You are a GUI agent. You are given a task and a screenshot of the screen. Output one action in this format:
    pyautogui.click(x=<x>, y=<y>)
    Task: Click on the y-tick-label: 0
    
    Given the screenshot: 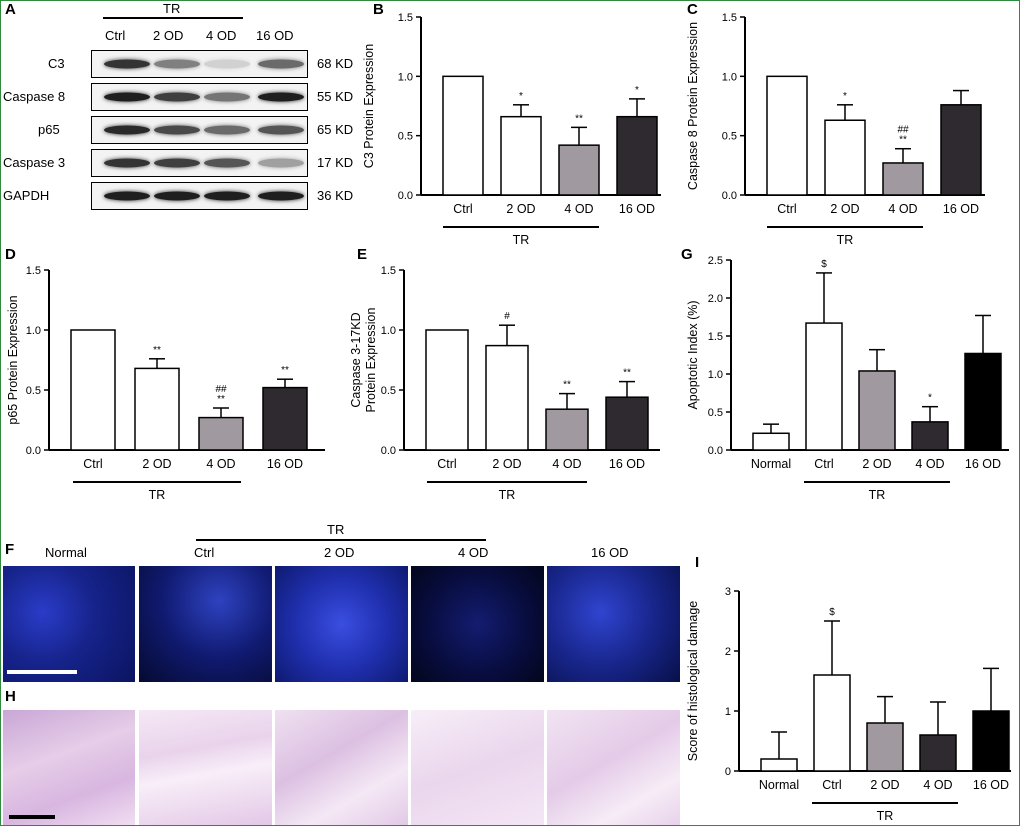 What is the action you would take?
    pyautogui.click(x=728, y=772)
    